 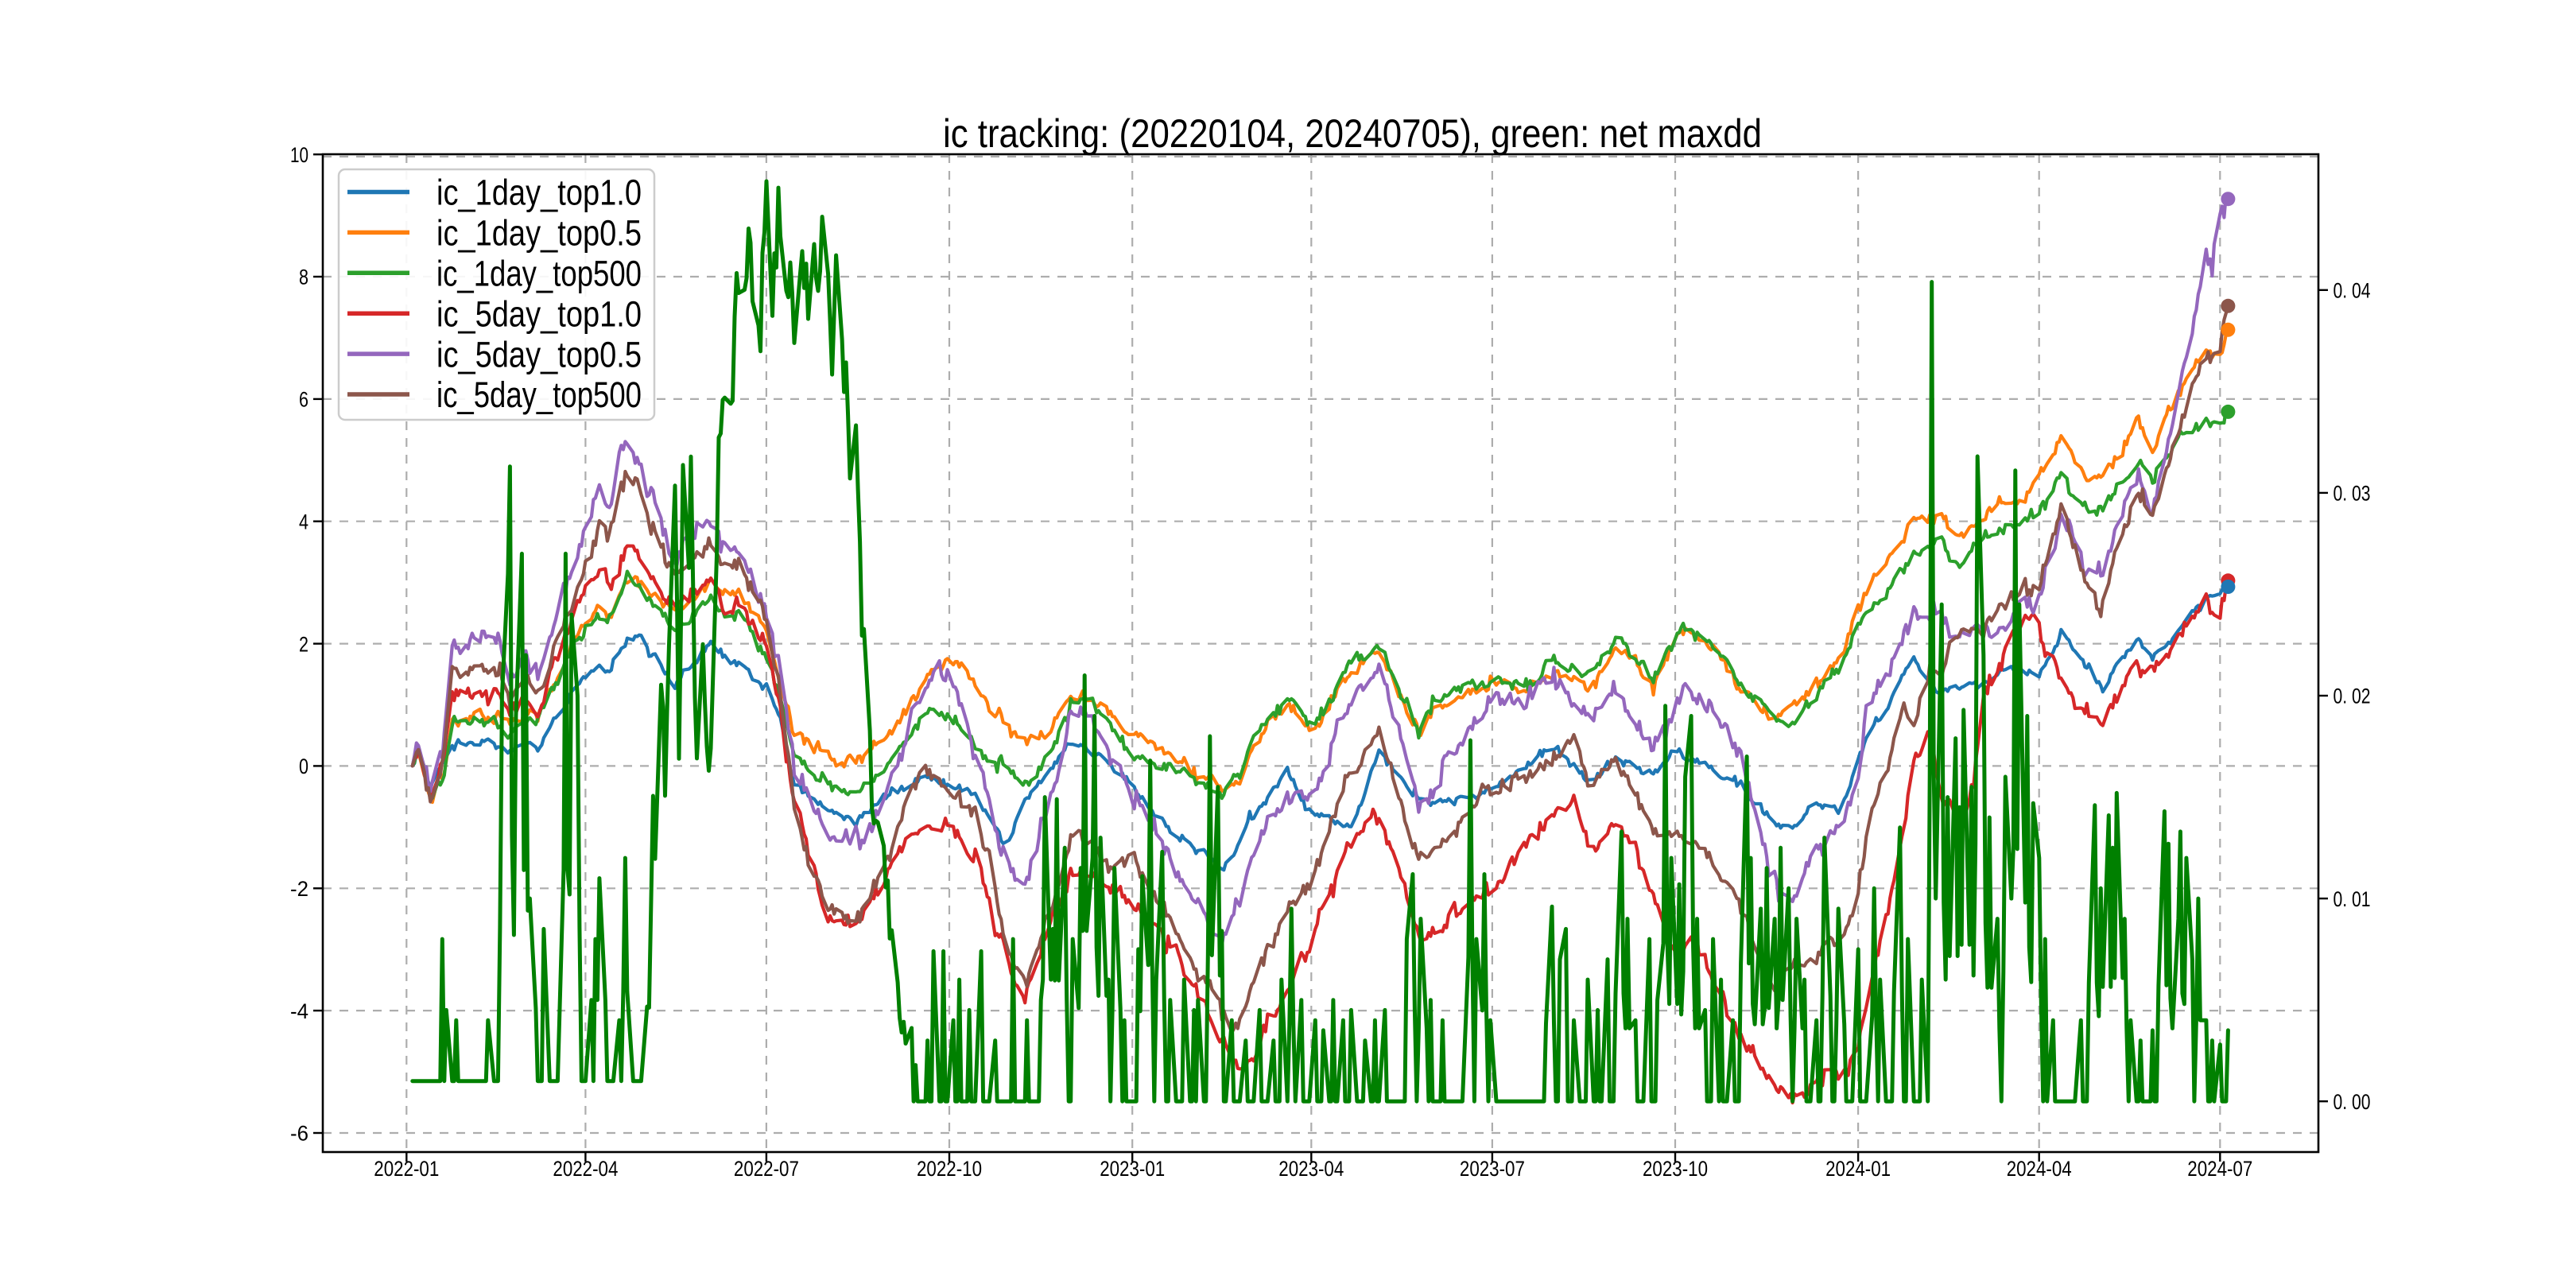 I want to click on svg-text: ic_5day_top0.5, so click(x=539, y=354).